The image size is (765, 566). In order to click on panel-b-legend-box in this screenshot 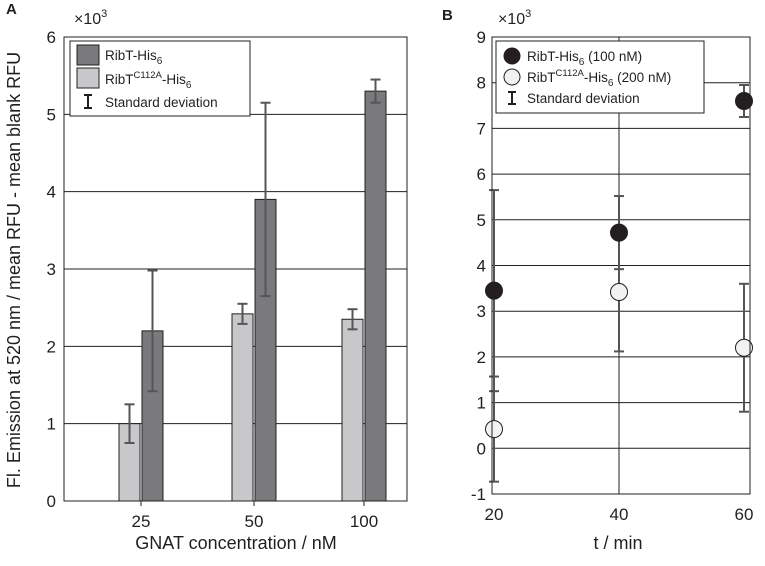, I will do `click(600, 77)`.